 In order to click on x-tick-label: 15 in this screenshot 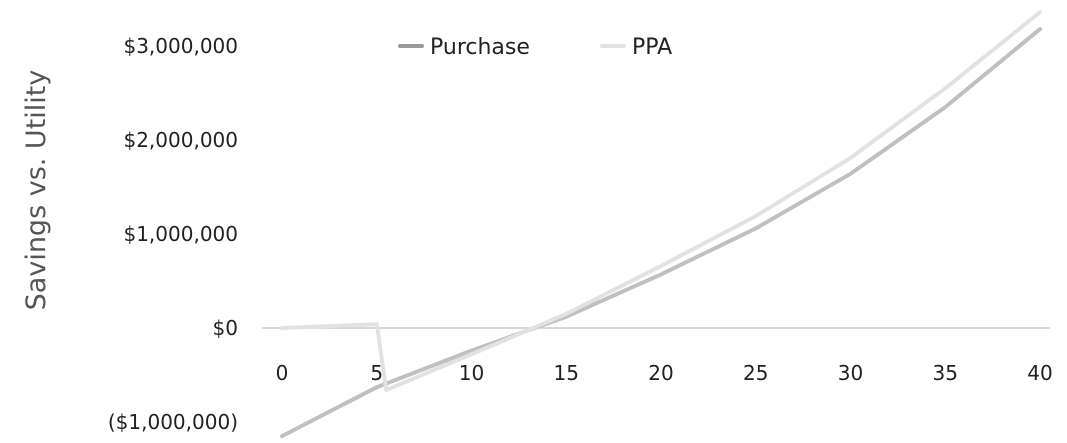, I will do `click(566, 373)`.